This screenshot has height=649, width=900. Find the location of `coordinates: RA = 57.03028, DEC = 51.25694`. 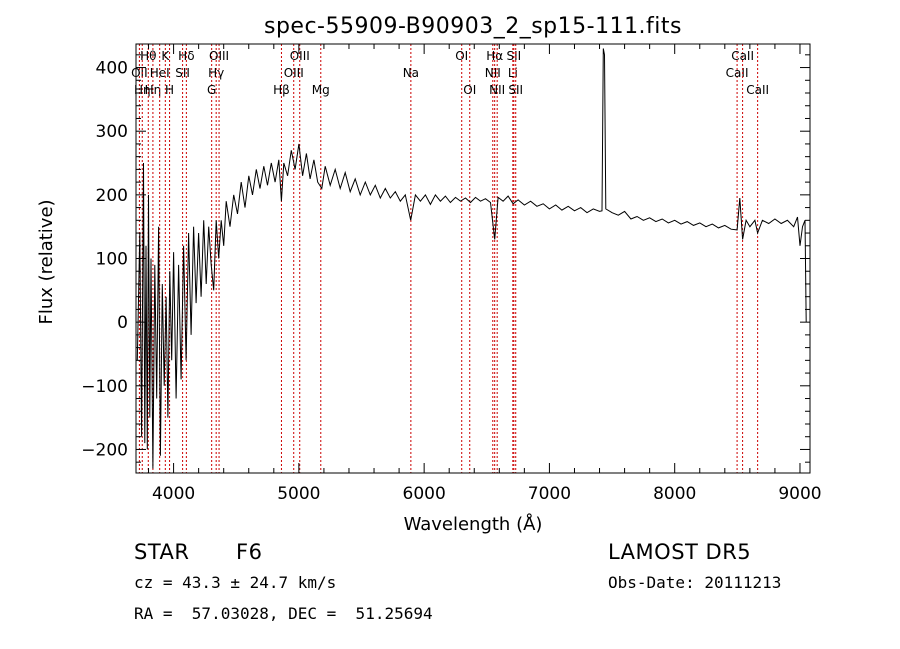

coordinates: RA = 57.03028, DEC = 51.25694 is located at coordinates (283, 613).